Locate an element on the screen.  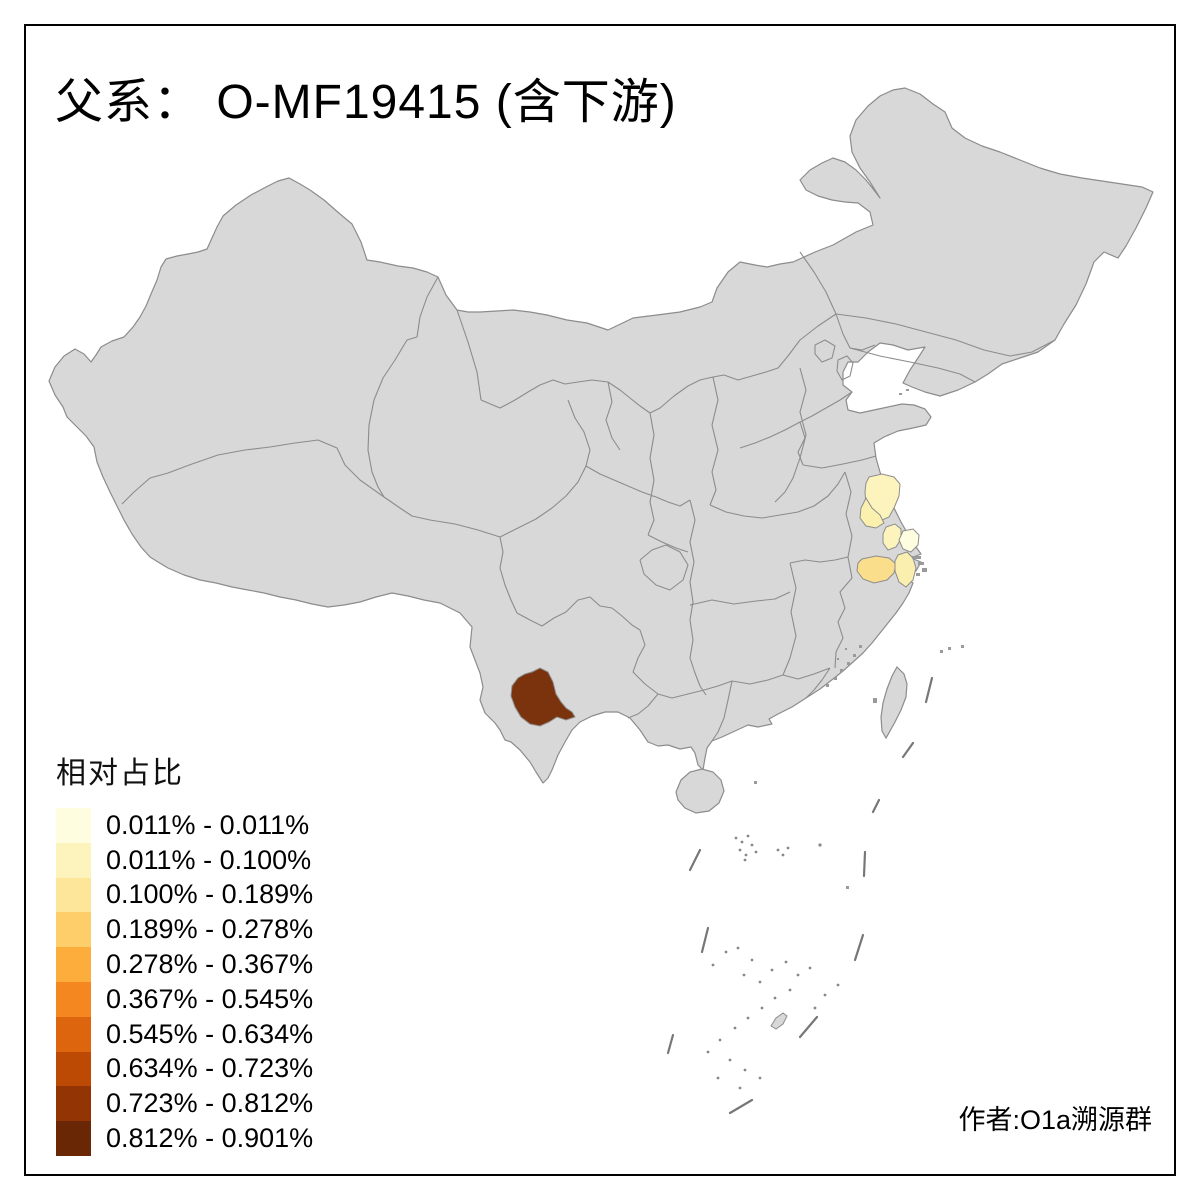
legend-row: 0.545% - 0.634% is located at coordinates (185, 1034).